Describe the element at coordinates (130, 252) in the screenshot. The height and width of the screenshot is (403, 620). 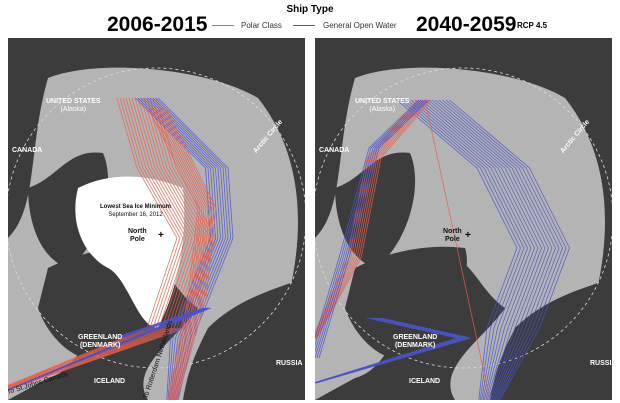
I see `sea-ice-minimum` at that location.